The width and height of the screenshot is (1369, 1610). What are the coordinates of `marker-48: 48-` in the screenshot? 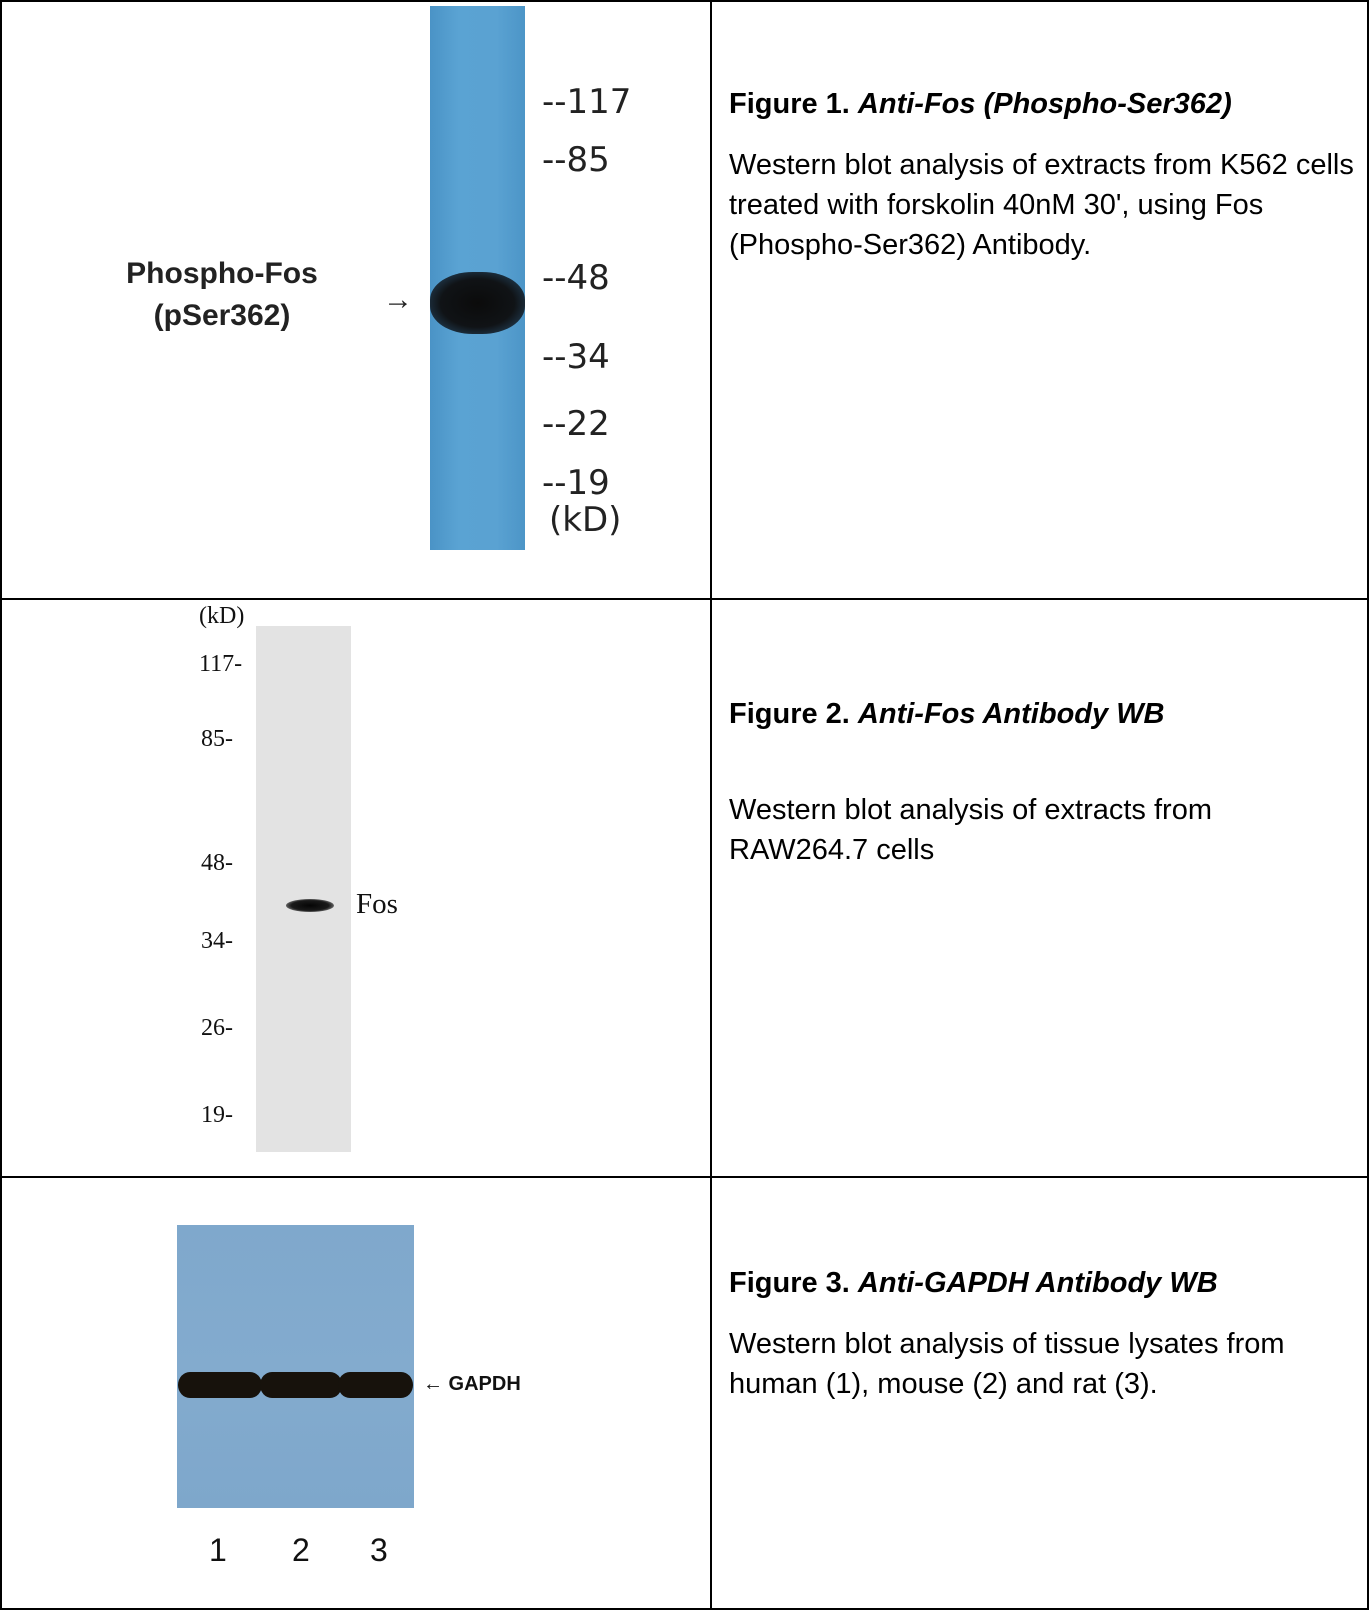 It's located at (217, 863).